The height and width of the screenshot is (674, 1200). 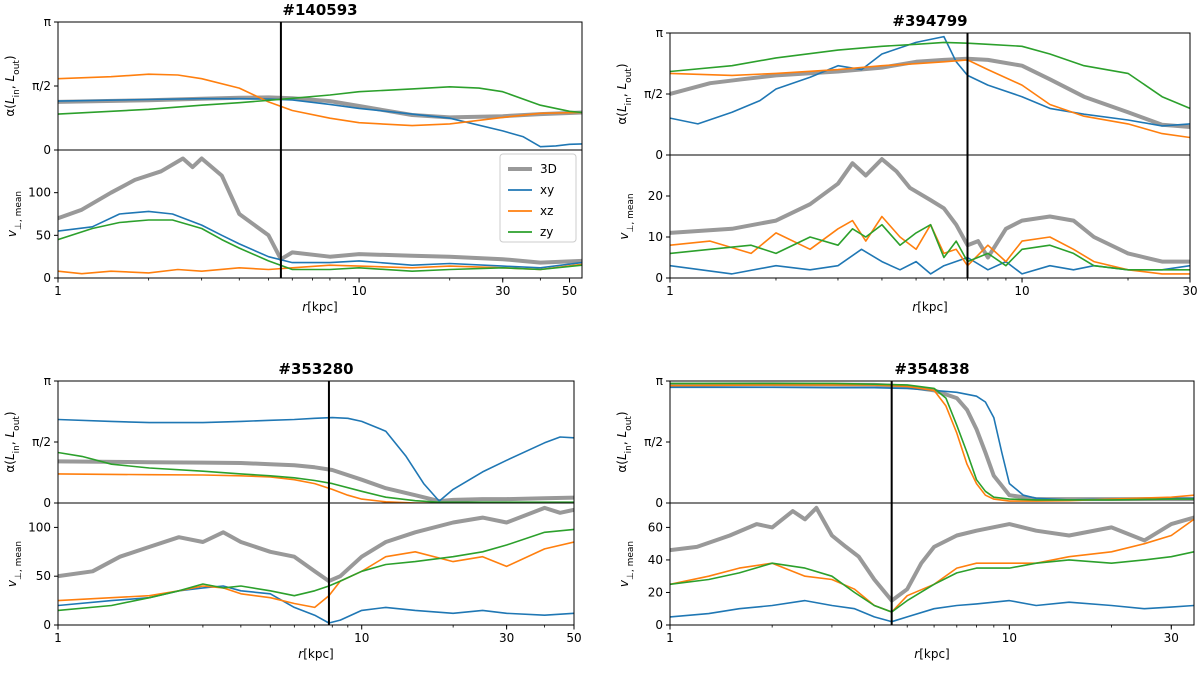 I want to click on legend-label-xz: xz, so click(x=546, y=211).